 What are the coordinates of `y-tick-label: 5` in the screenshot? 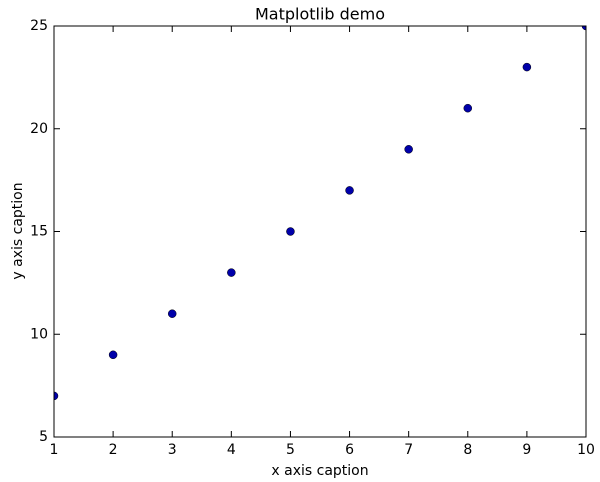 It's located at (43, 437).